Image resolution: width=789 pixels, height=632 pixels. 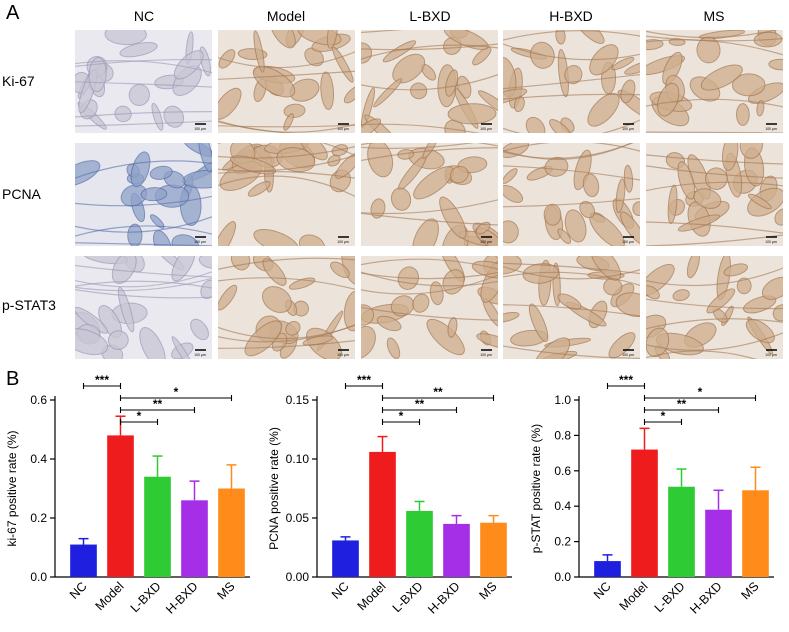 I want to click on micrograph-pcna-ms: 100 μm, so click(x=714, y=194).